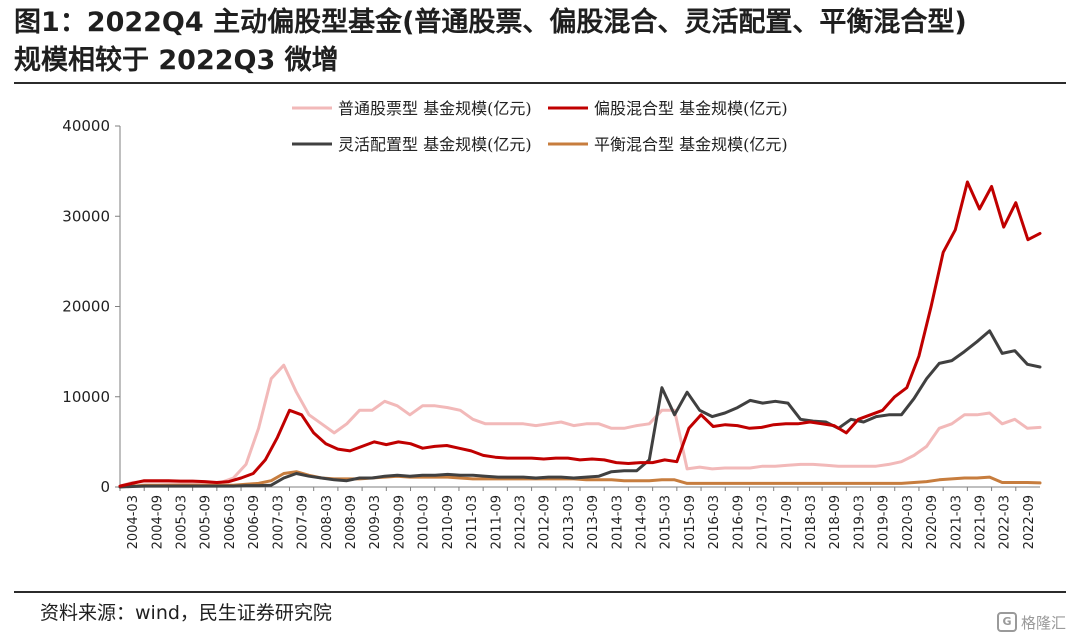  Describe the element at coordinates (435, 108) in the screenshot. I see `legend-label-0: 普通股票型 基金规模(亿元)` at that location.